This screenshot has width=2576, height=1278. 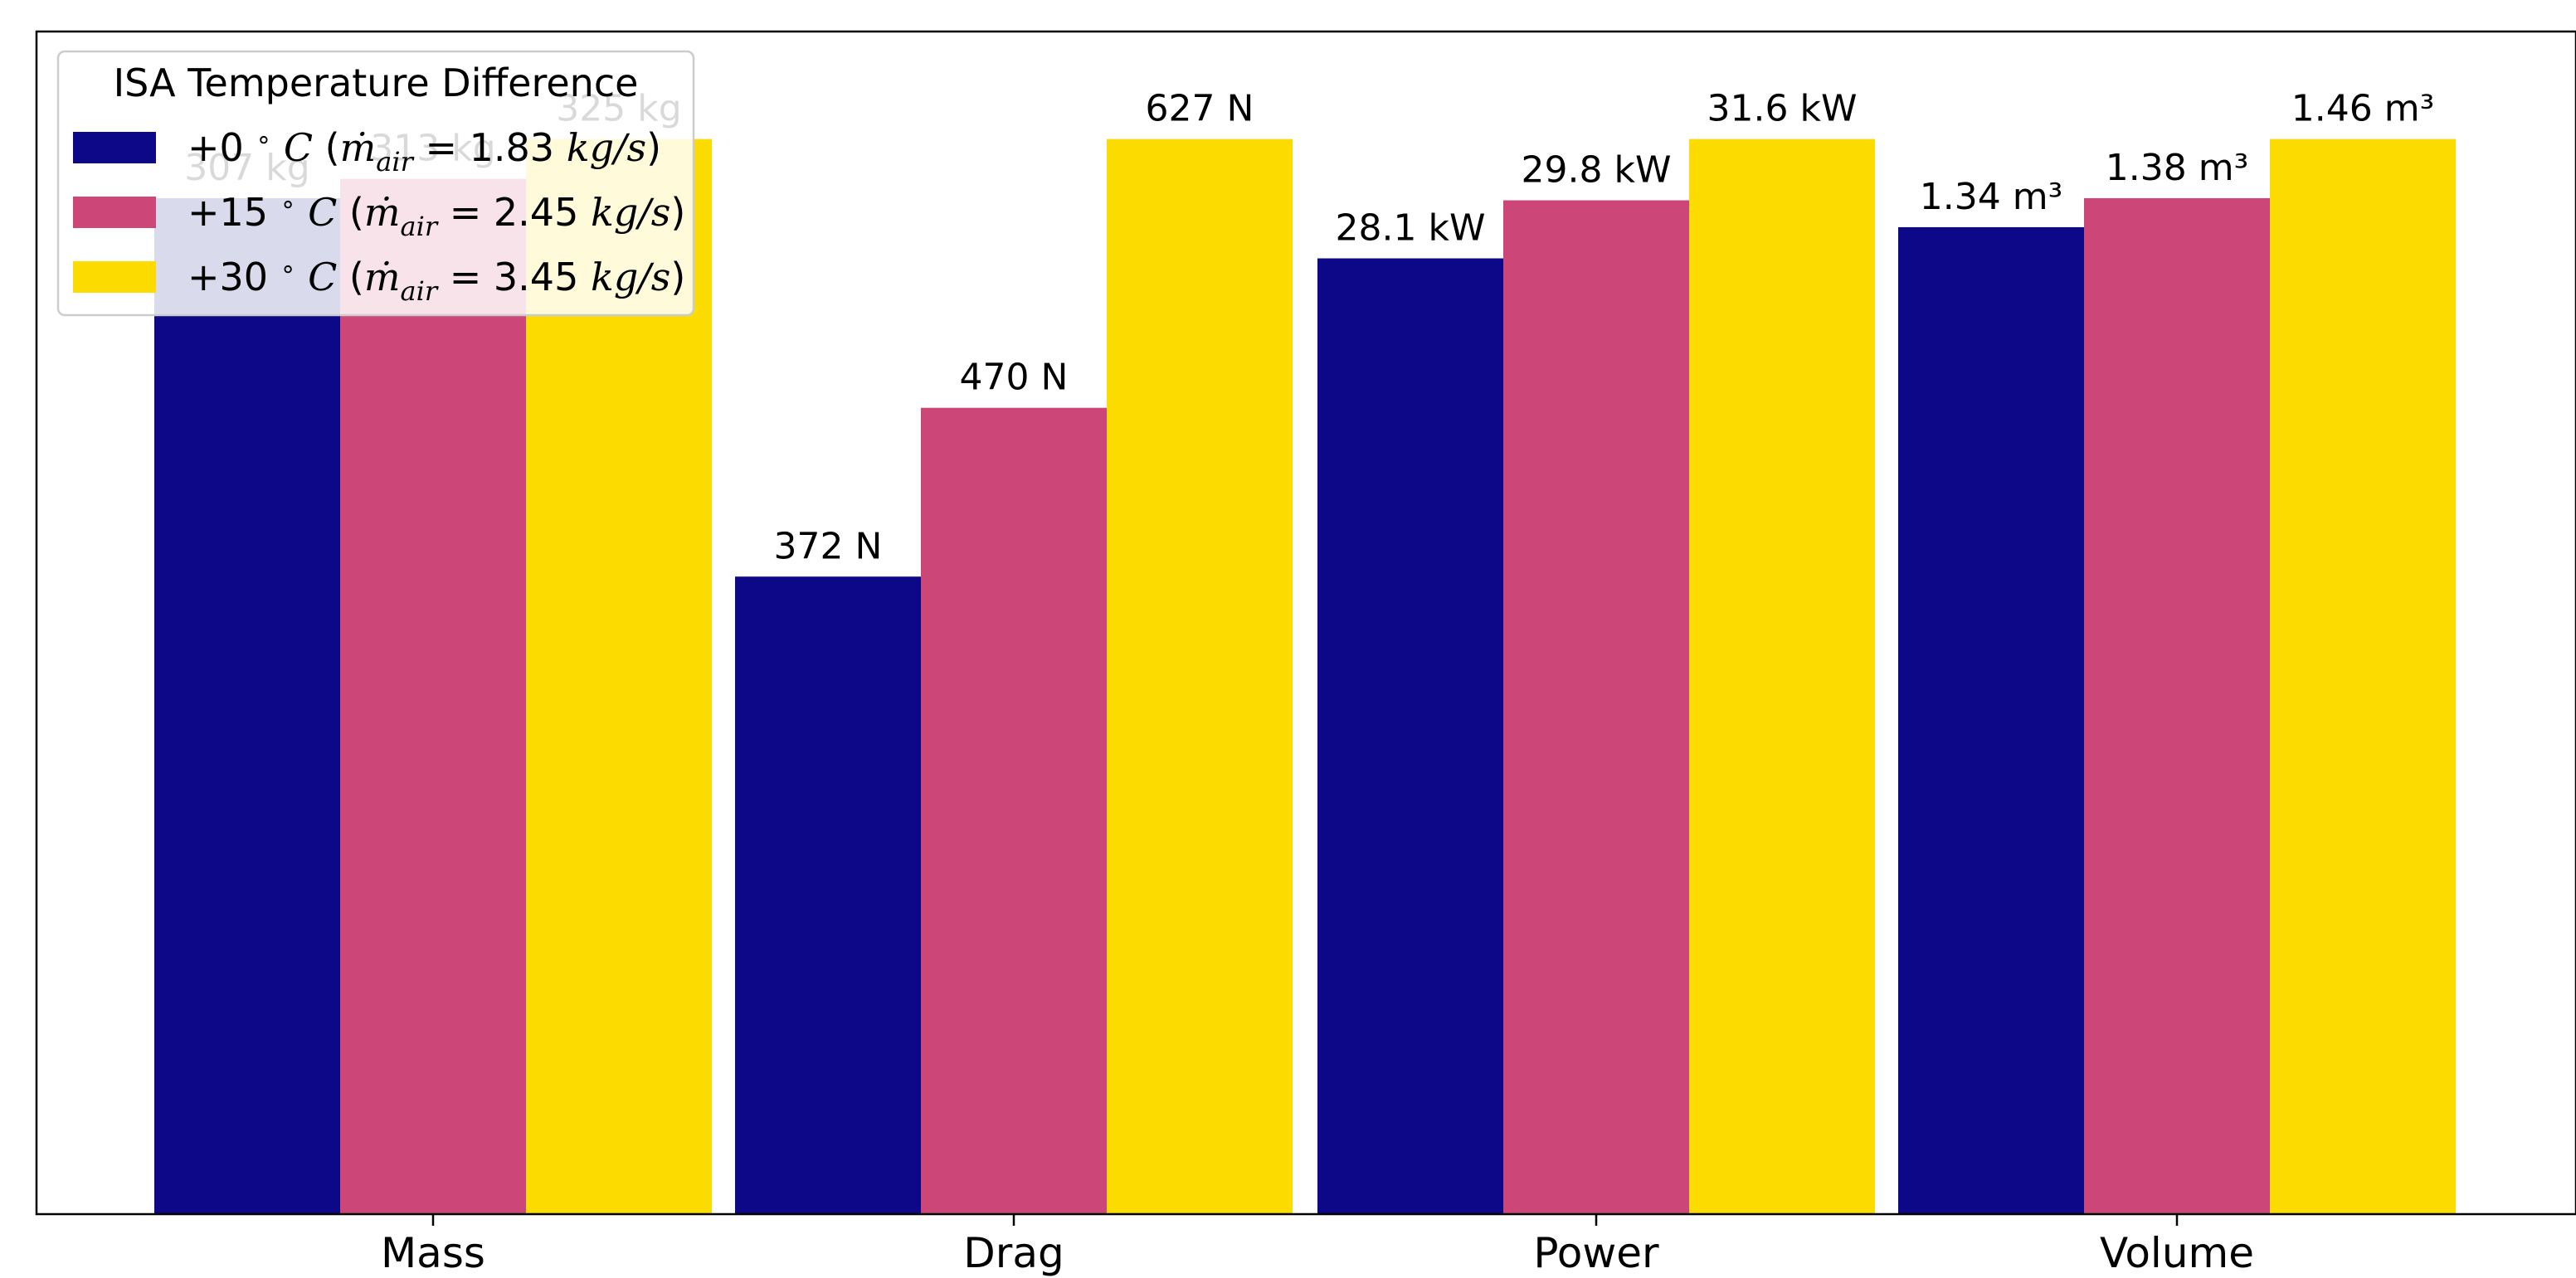 I want to click on value-label-power-series-0: 28.1 kW, so click(x=1411, y=228).